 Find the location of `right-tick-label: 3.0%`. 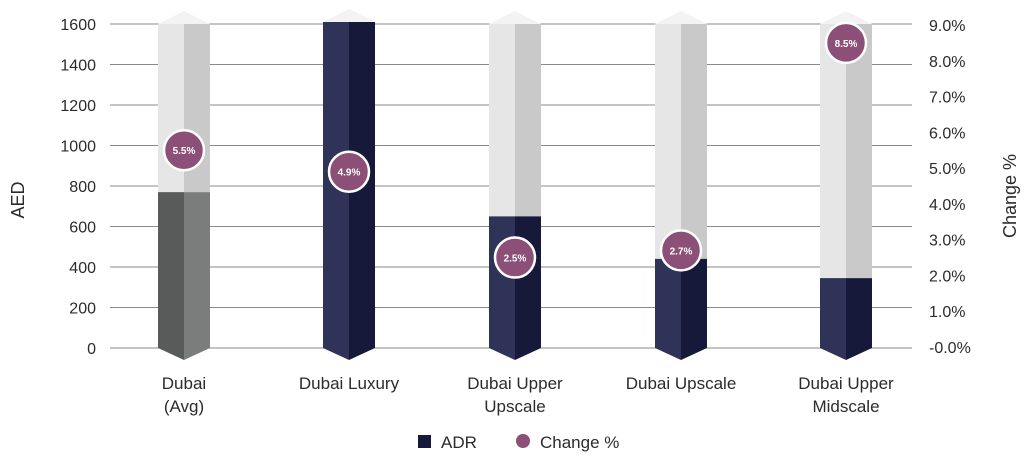

right-tick-label: 3.0% is located at coordinates (947, 241).